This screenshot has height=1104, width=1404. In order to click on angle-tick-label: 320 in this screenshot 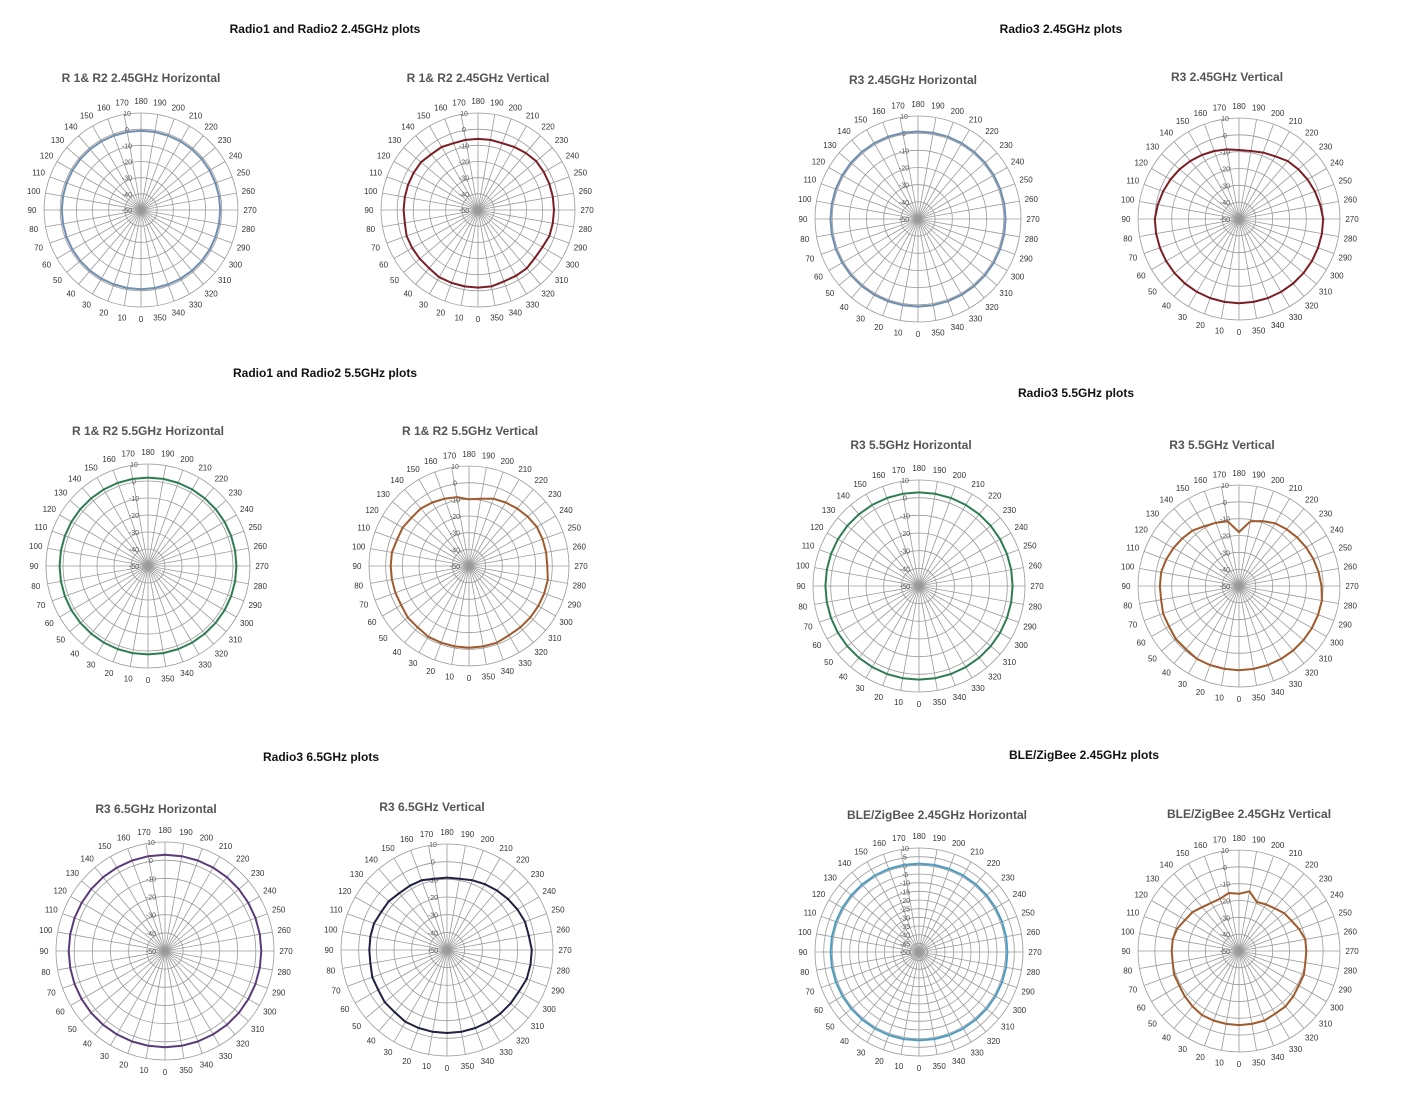, I will do `click(243, 1044)`.